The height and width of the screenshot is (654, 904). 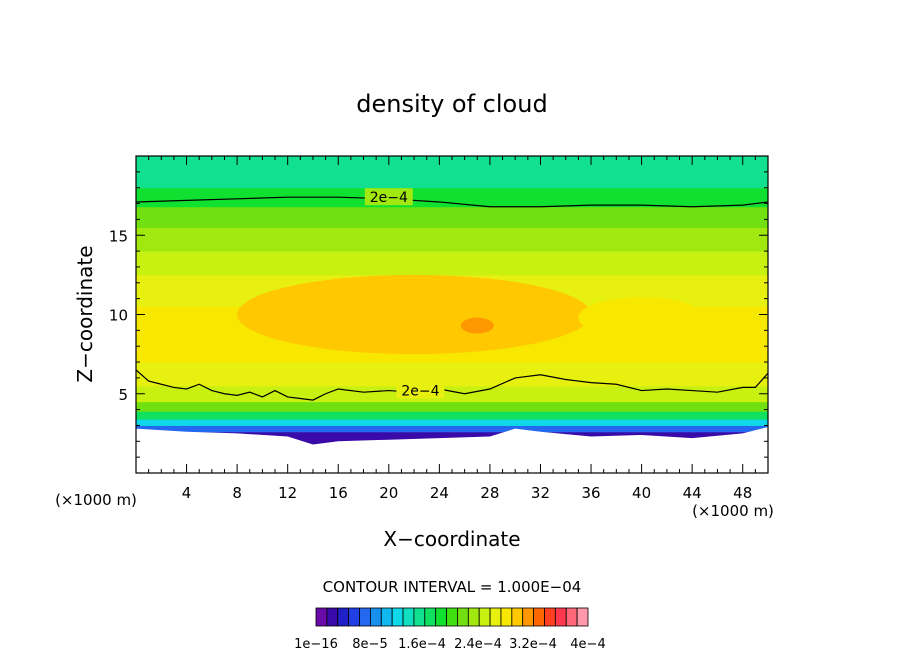 What do you see at coordinates (477, 325) in the screenshot?
I see `density-peak` at bounding box center [477, 325].